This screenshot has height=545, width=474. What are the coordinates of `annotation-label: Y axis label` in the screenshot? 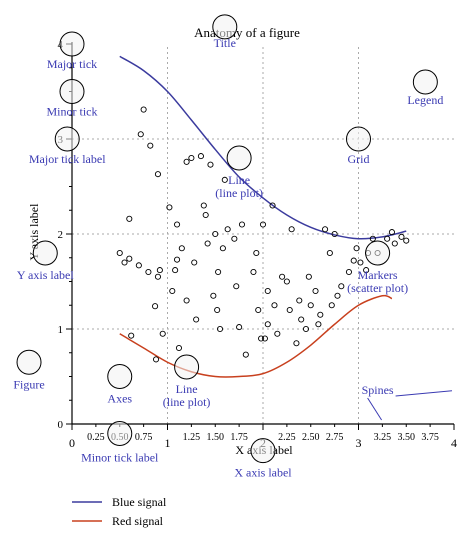 It's located at (46, 275).